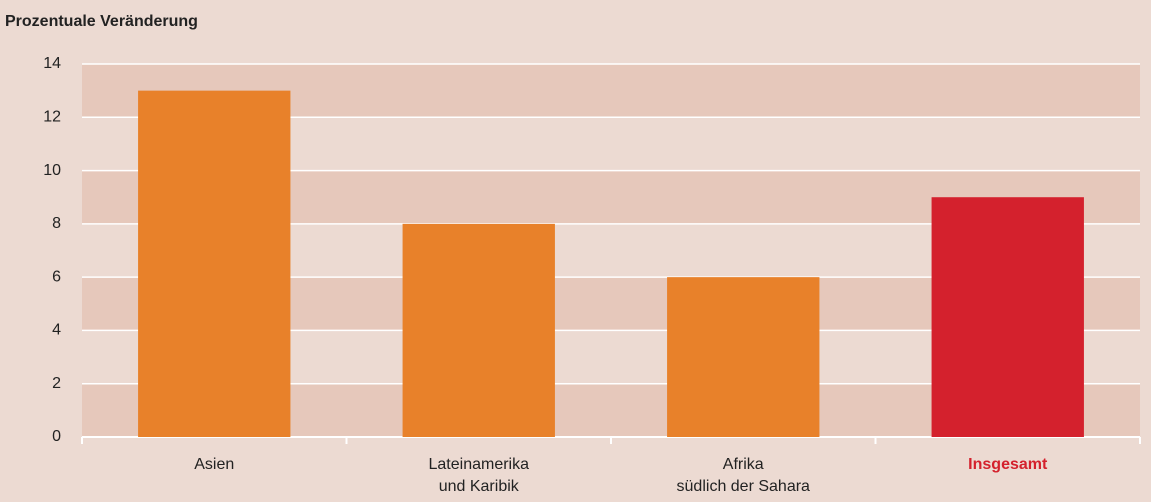 The width and height of the screenshot is (1151, 502). What do you see at coordinates (101, 21) in the screenshot?
I see `chart-title: Prozentuale Veränderung` at bounding box center [101, 21].